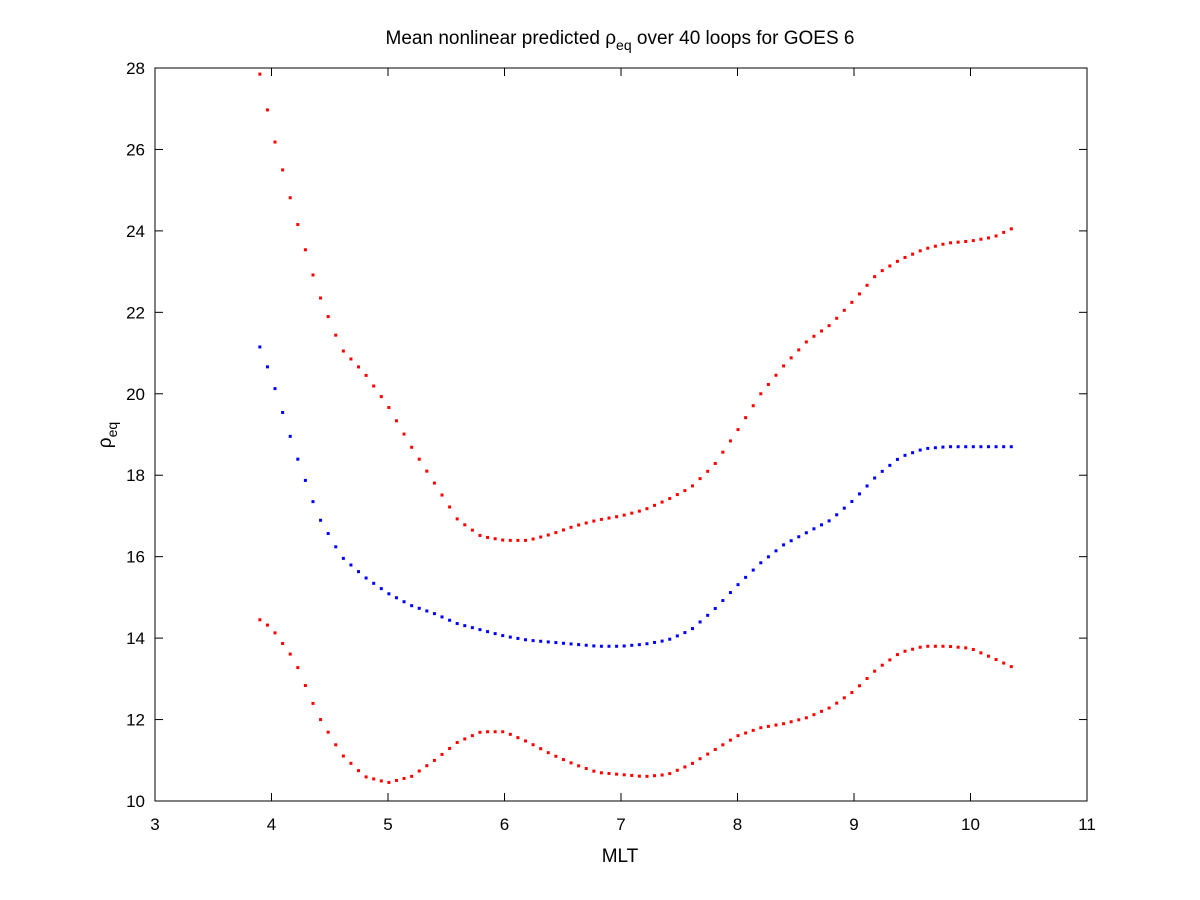 The height and width of the screenshot is (900, 1200). What do you see at coordinates (154, 824) in the screenshot?
I see `x-tick-label: 3` at bounding box center [154, 824].